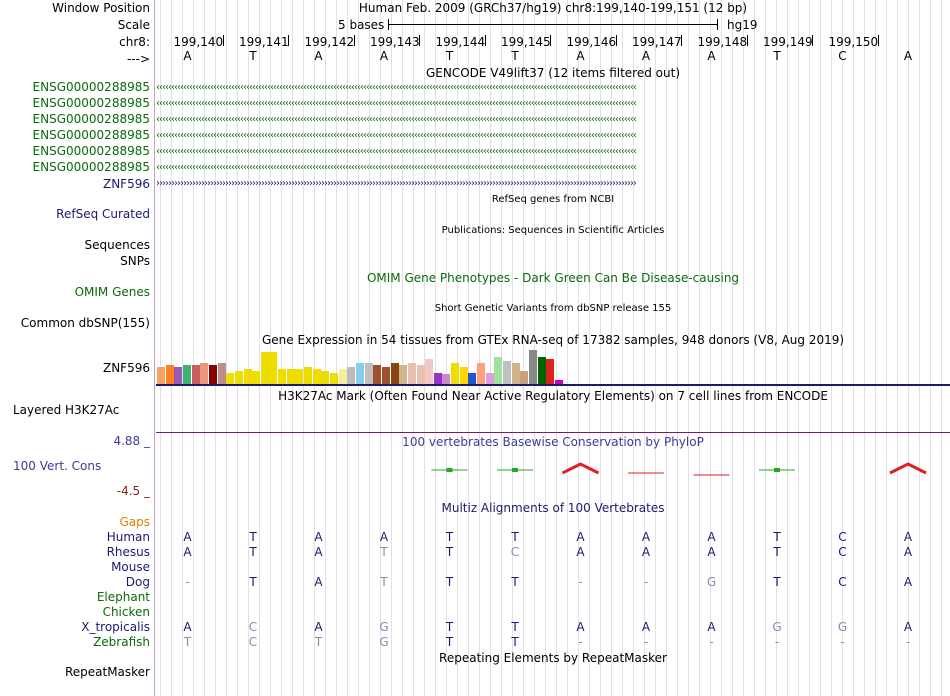  What do you see at coordinates (112, 292) in the screenshot?
I see `omim-track-label: OMIM Genes` at bounding box center [112, 292].